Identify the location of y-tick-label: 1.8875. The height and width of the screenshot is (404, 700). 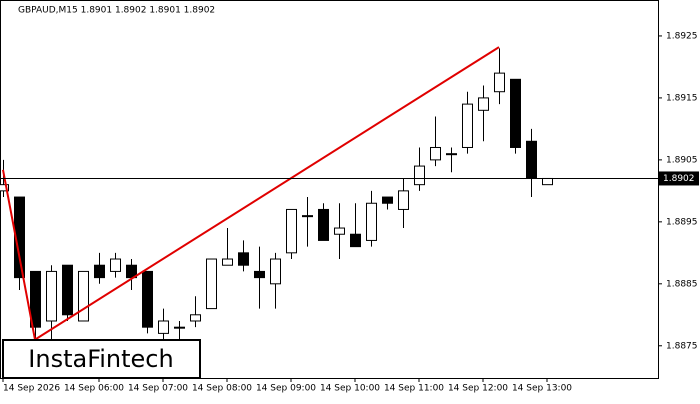
(682, 346).